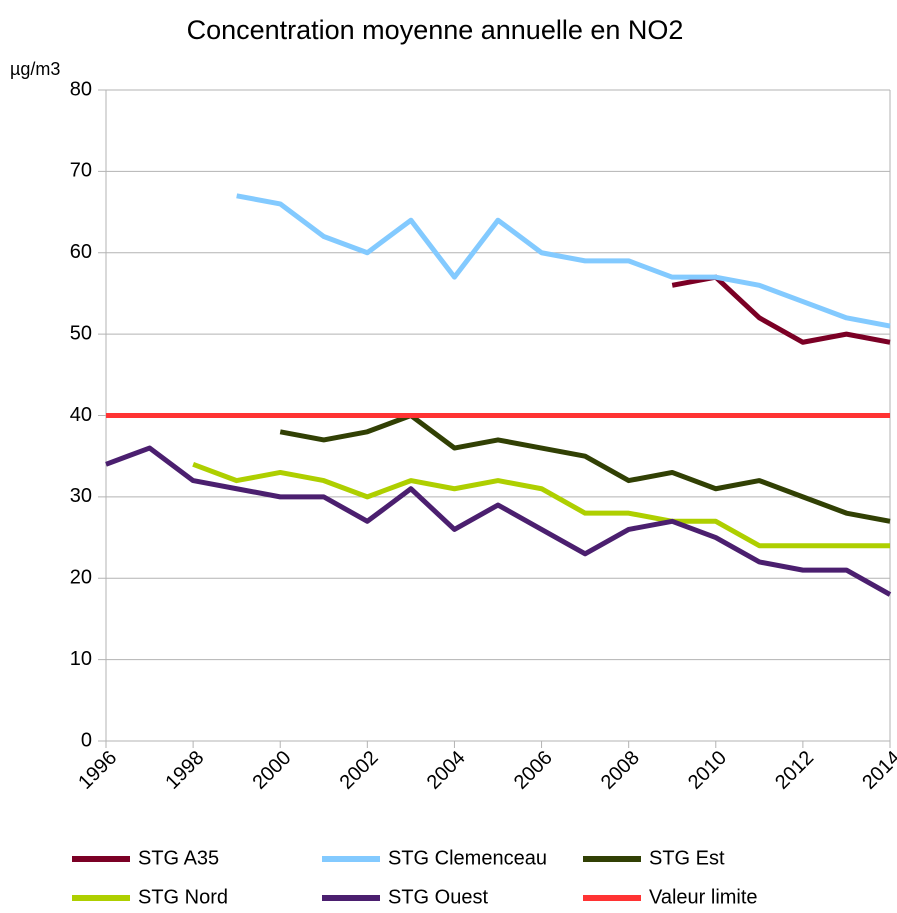 Image resolution: width=897 pixels, height=913 pixels. I want to click on x-tick-label: 2000, so click(271, 770).